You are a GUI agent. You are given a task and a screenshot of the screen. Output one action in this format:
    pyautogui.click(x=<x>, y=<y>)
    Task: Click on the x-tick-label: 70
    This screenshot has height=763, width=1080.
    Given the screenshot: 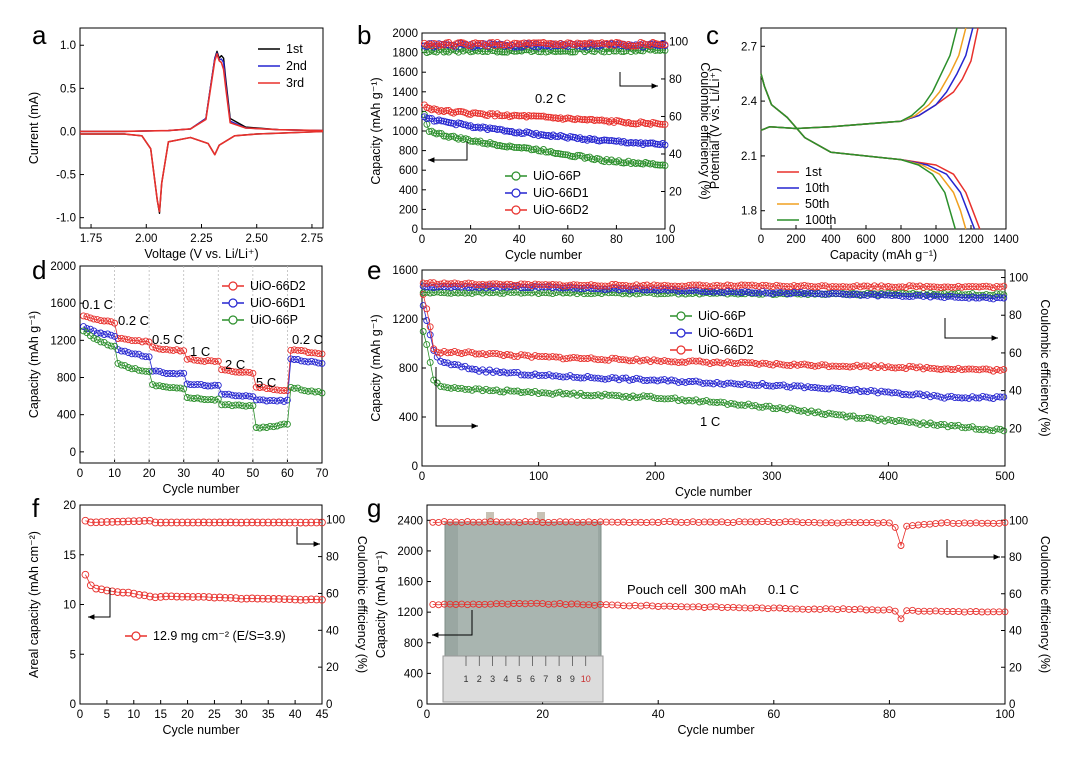 What is the action you would take?
    pyautogui.click(x=322, y=474)
    